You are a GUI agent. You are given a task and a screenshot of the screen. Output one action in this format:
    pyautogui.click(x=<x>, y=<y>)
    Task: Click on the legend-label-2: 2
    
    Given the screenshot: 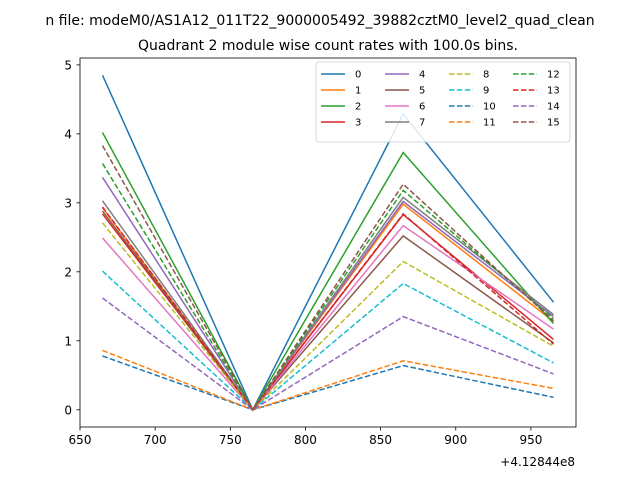 What is the action you would take?
    pyautogui.click(x=358, y=107)
    